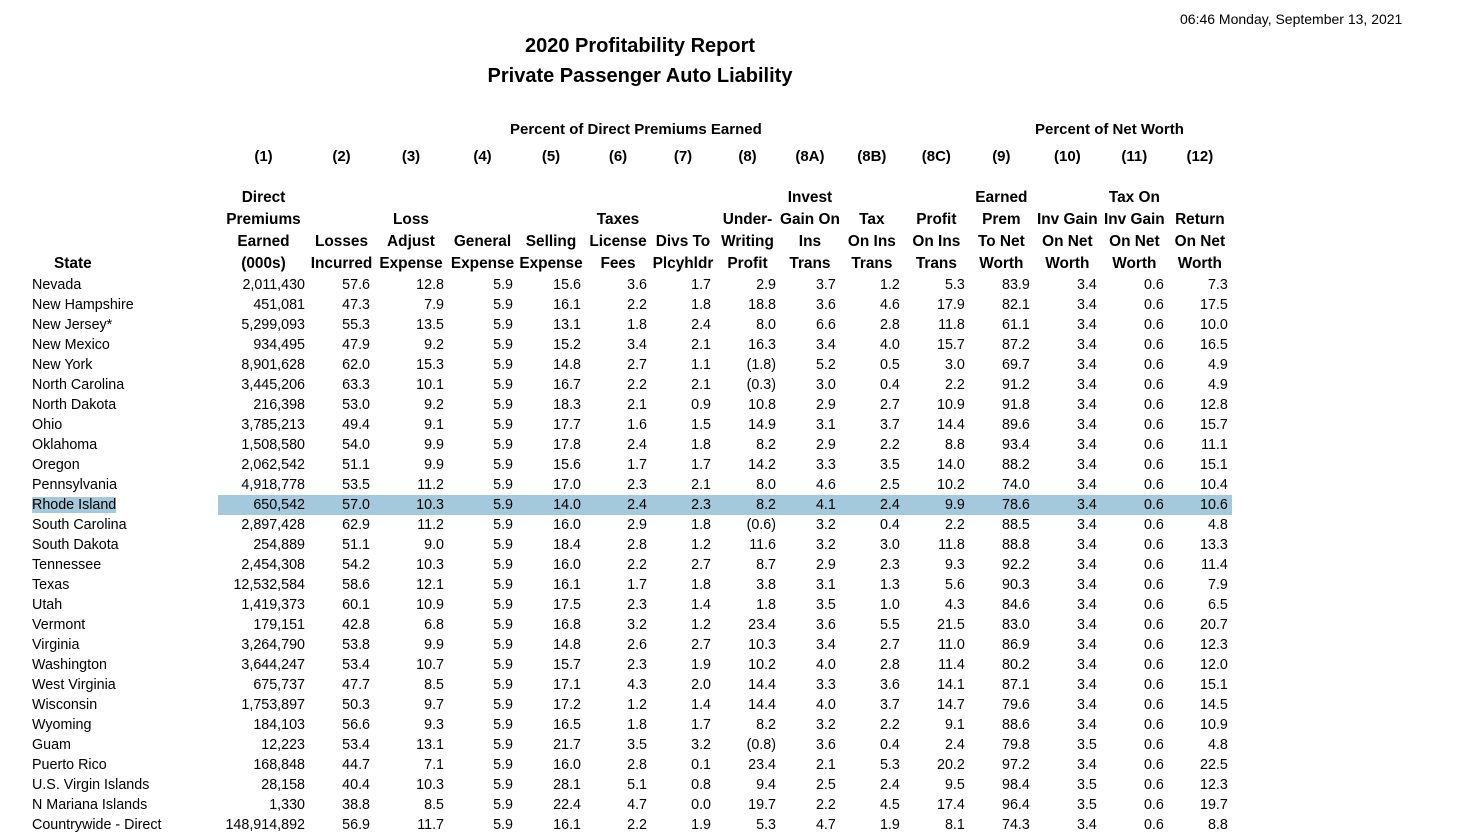 This screenshot has width=1458, height=839. Describe the element at coordinates (356, 725) in the screenshot. I see `value-cell: 56.6` at that location.